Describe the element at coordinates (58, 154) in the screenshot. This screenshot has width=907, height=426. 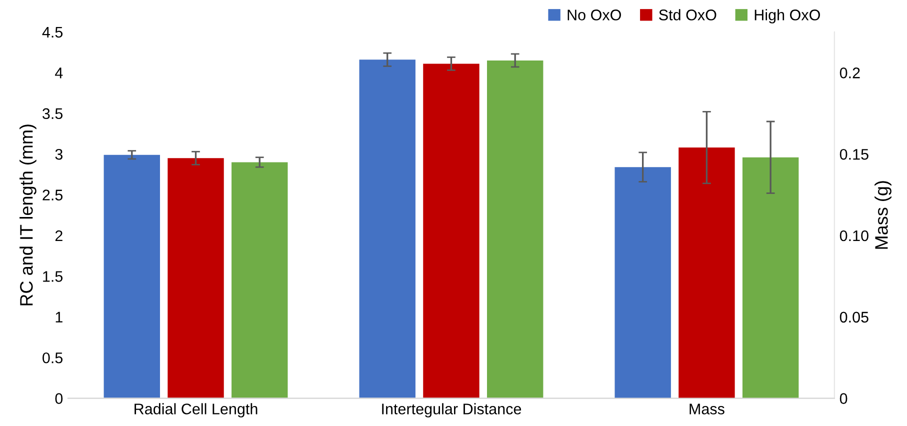
I see `y-tick-label: 3` at that location.